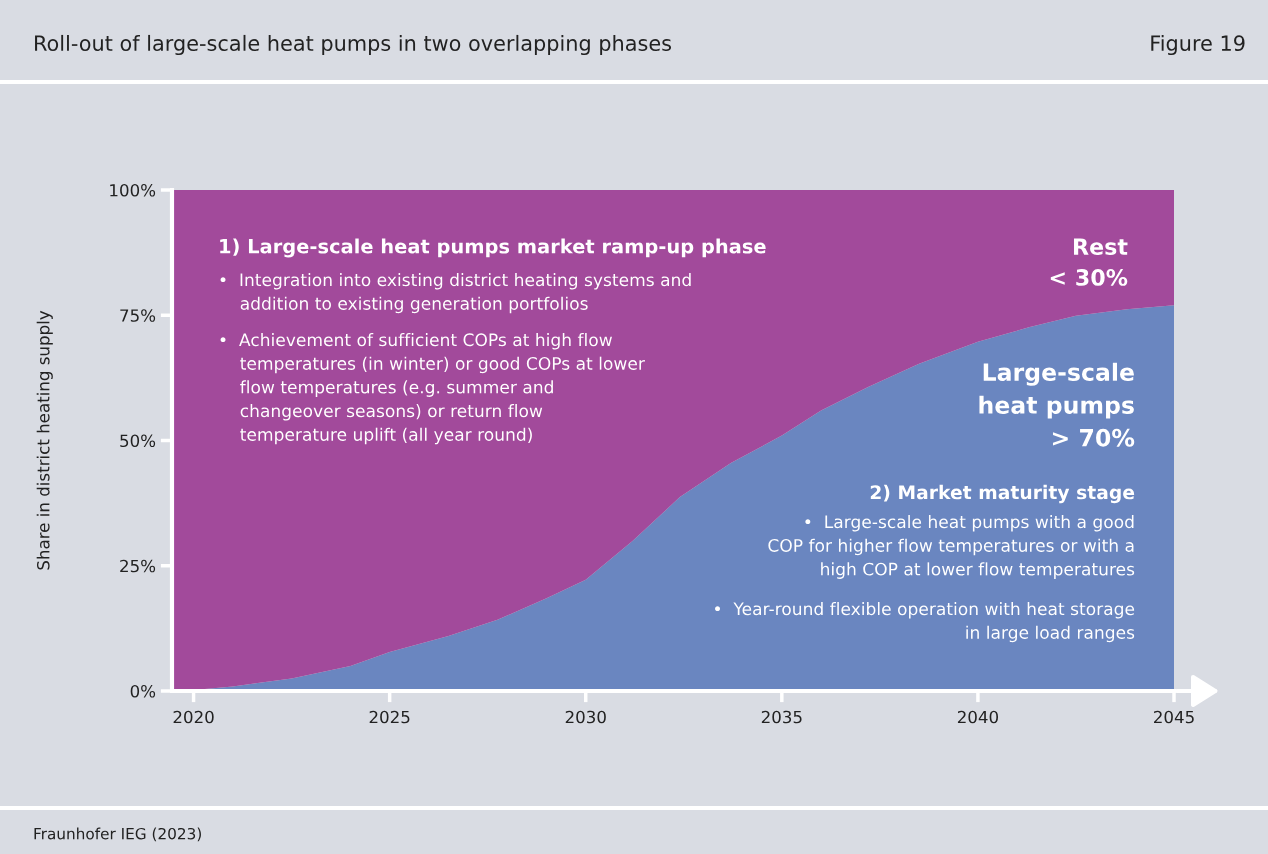 The image size is (1268, 854). What do you see at coordinates (353, 45) in the screenshot?
I see `chart-title: Roll-out of large-scale heat pumps in two overlapping phases` at bounding box center [353, 45].